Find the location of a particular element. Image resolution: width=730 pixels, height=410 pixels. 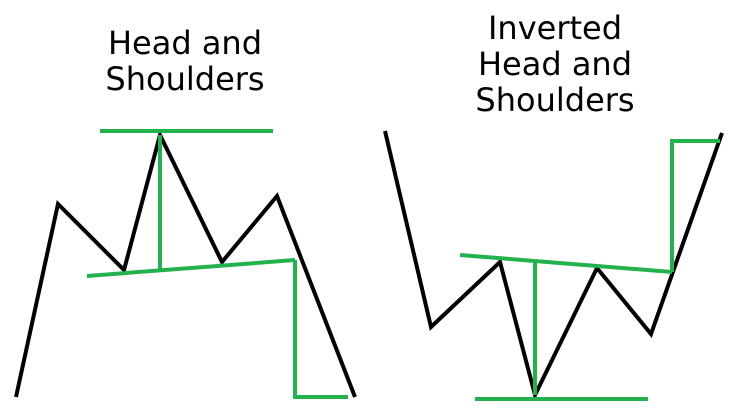

head-and-shoulders-title: Head and Shoulders is located at coordinates (185, 61).